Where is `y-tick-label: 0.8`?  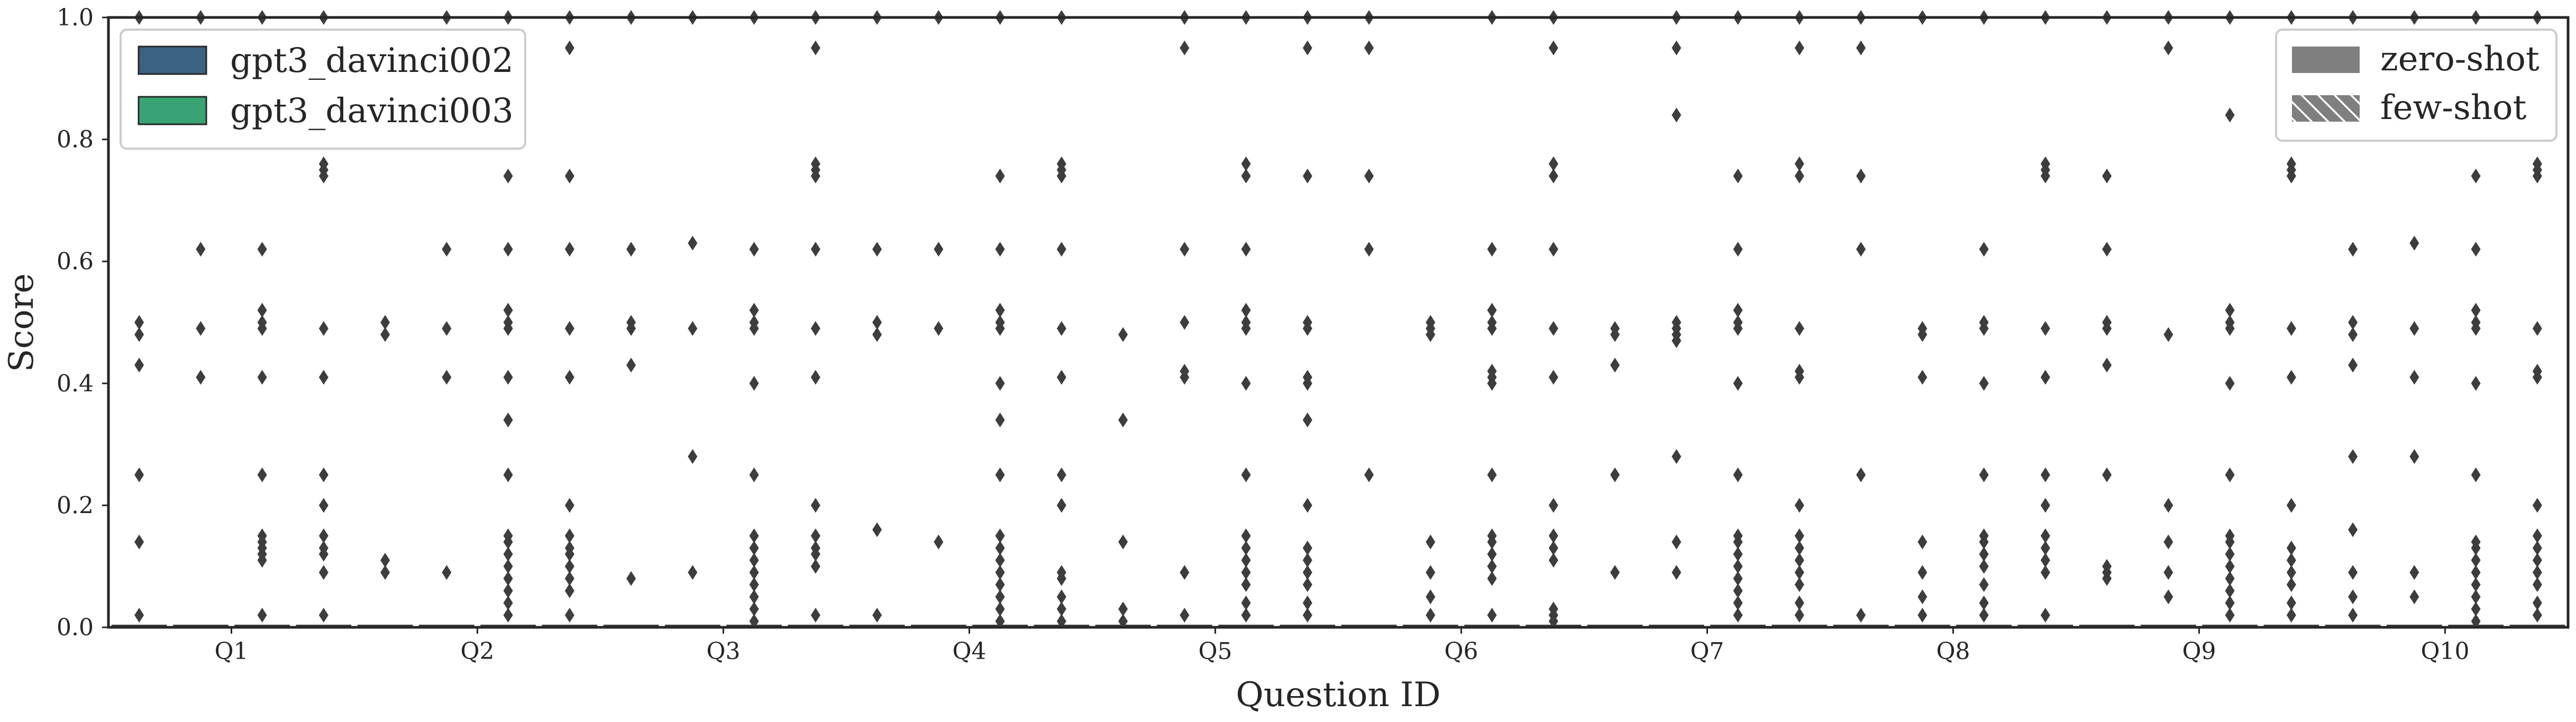 y-tick-label: 0.8 is located at coordinates (75, 139).